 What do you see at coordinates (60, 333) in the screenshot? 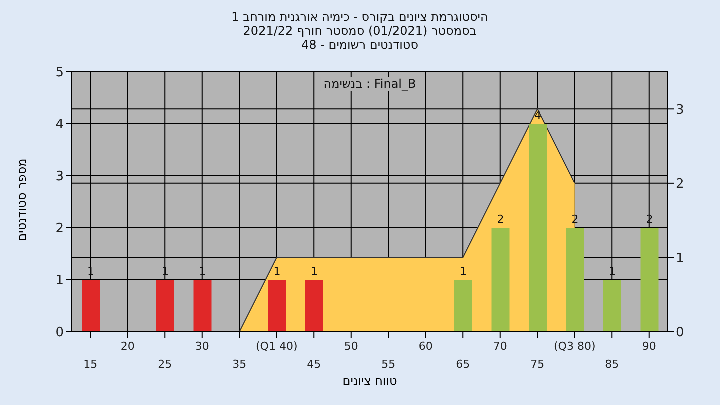
I see `y-tick-label: 0` at bounding box center [60, 333].